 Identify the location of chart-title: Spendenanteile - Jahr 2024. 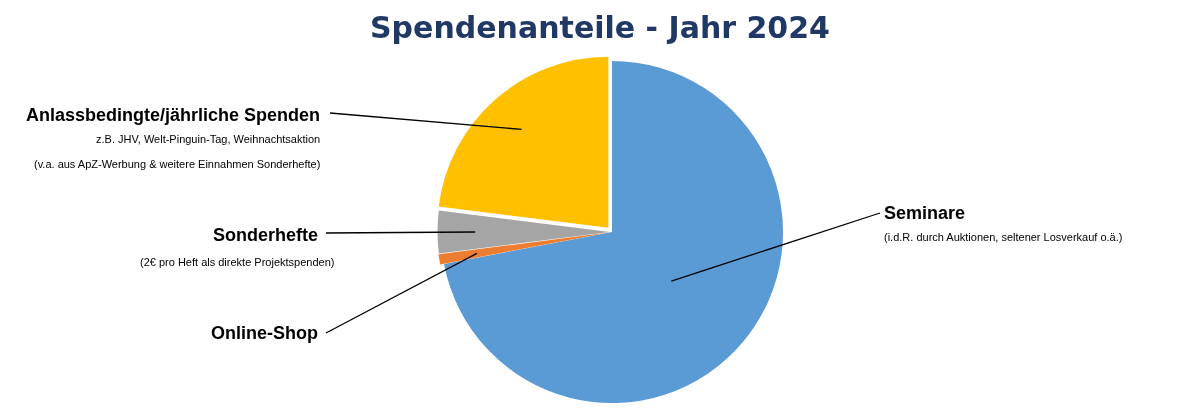
(600, 27).